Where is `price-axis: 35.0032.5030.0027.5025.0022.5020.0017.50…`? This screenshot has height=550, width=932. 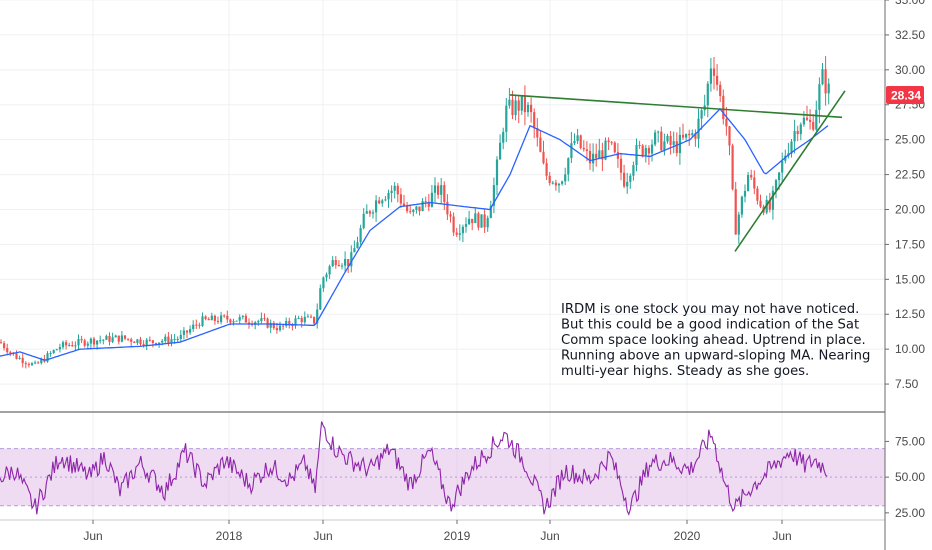
price-axis: 35.0032.5030.0027.5025.0022.5020.0017.50… is located at coordinates (905, 195).